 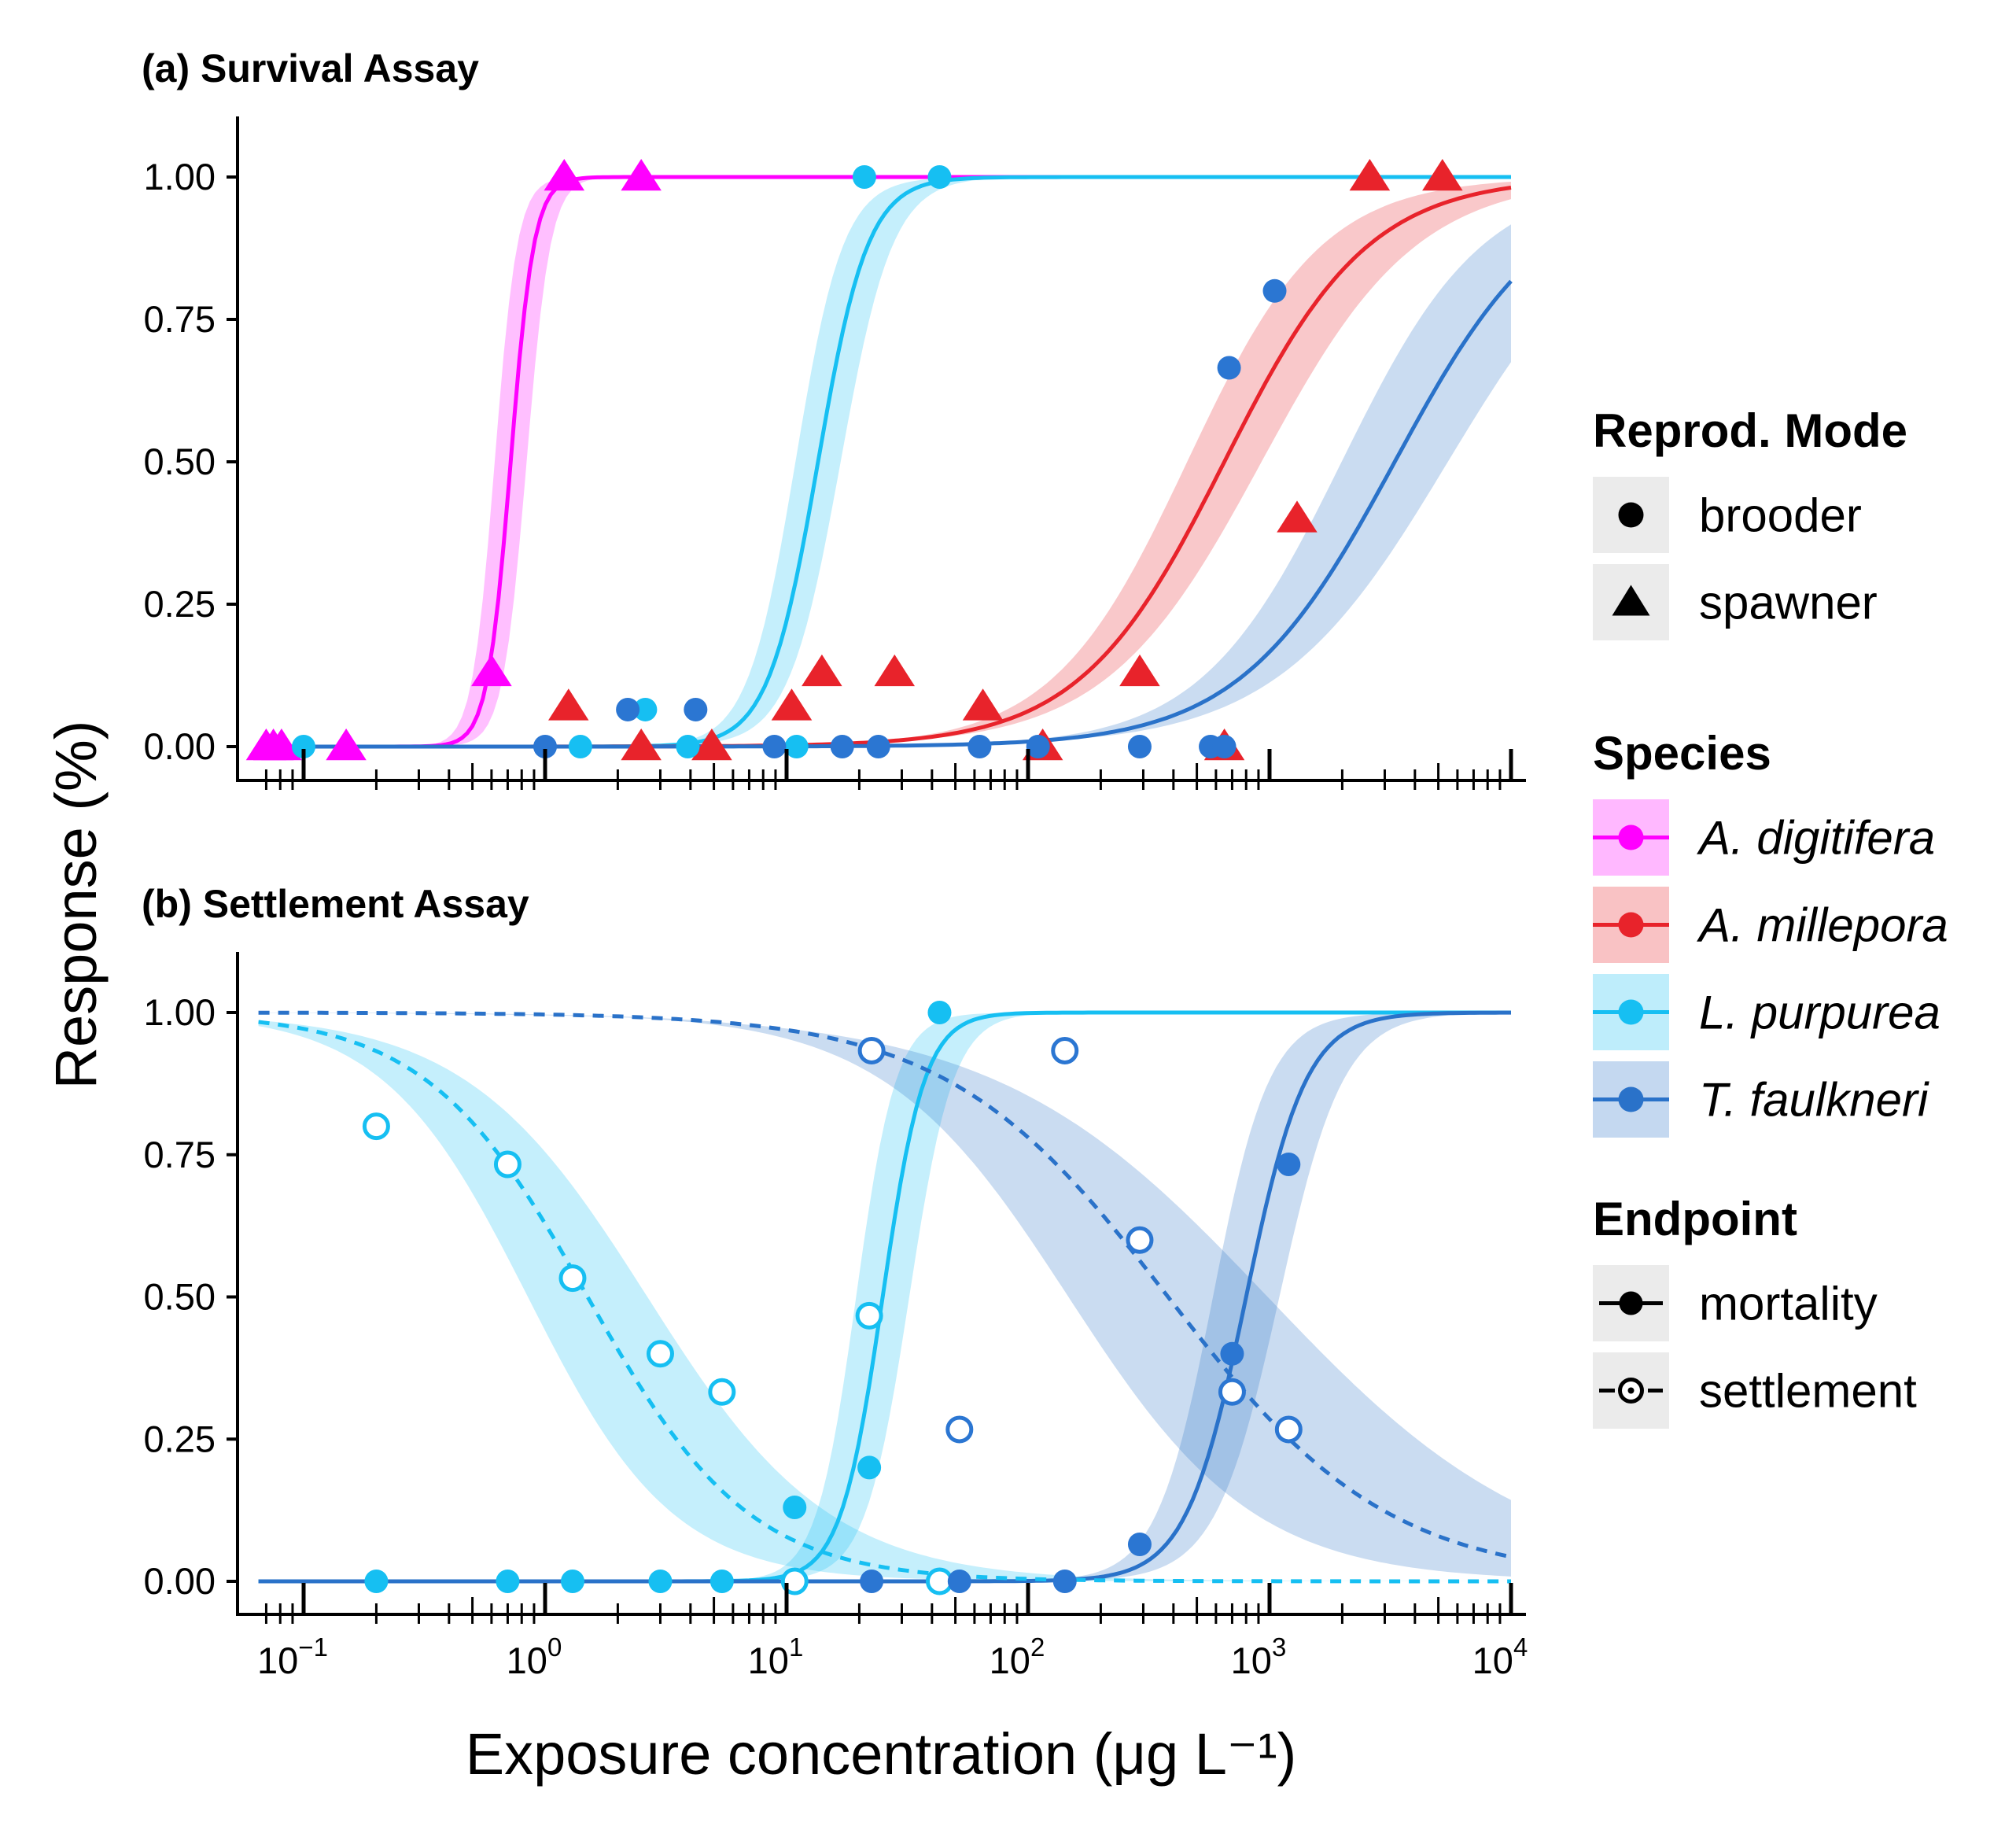 I want to click on legend-title-reprod-mode: Reprod. Mode, so click(x=1750, y=430).